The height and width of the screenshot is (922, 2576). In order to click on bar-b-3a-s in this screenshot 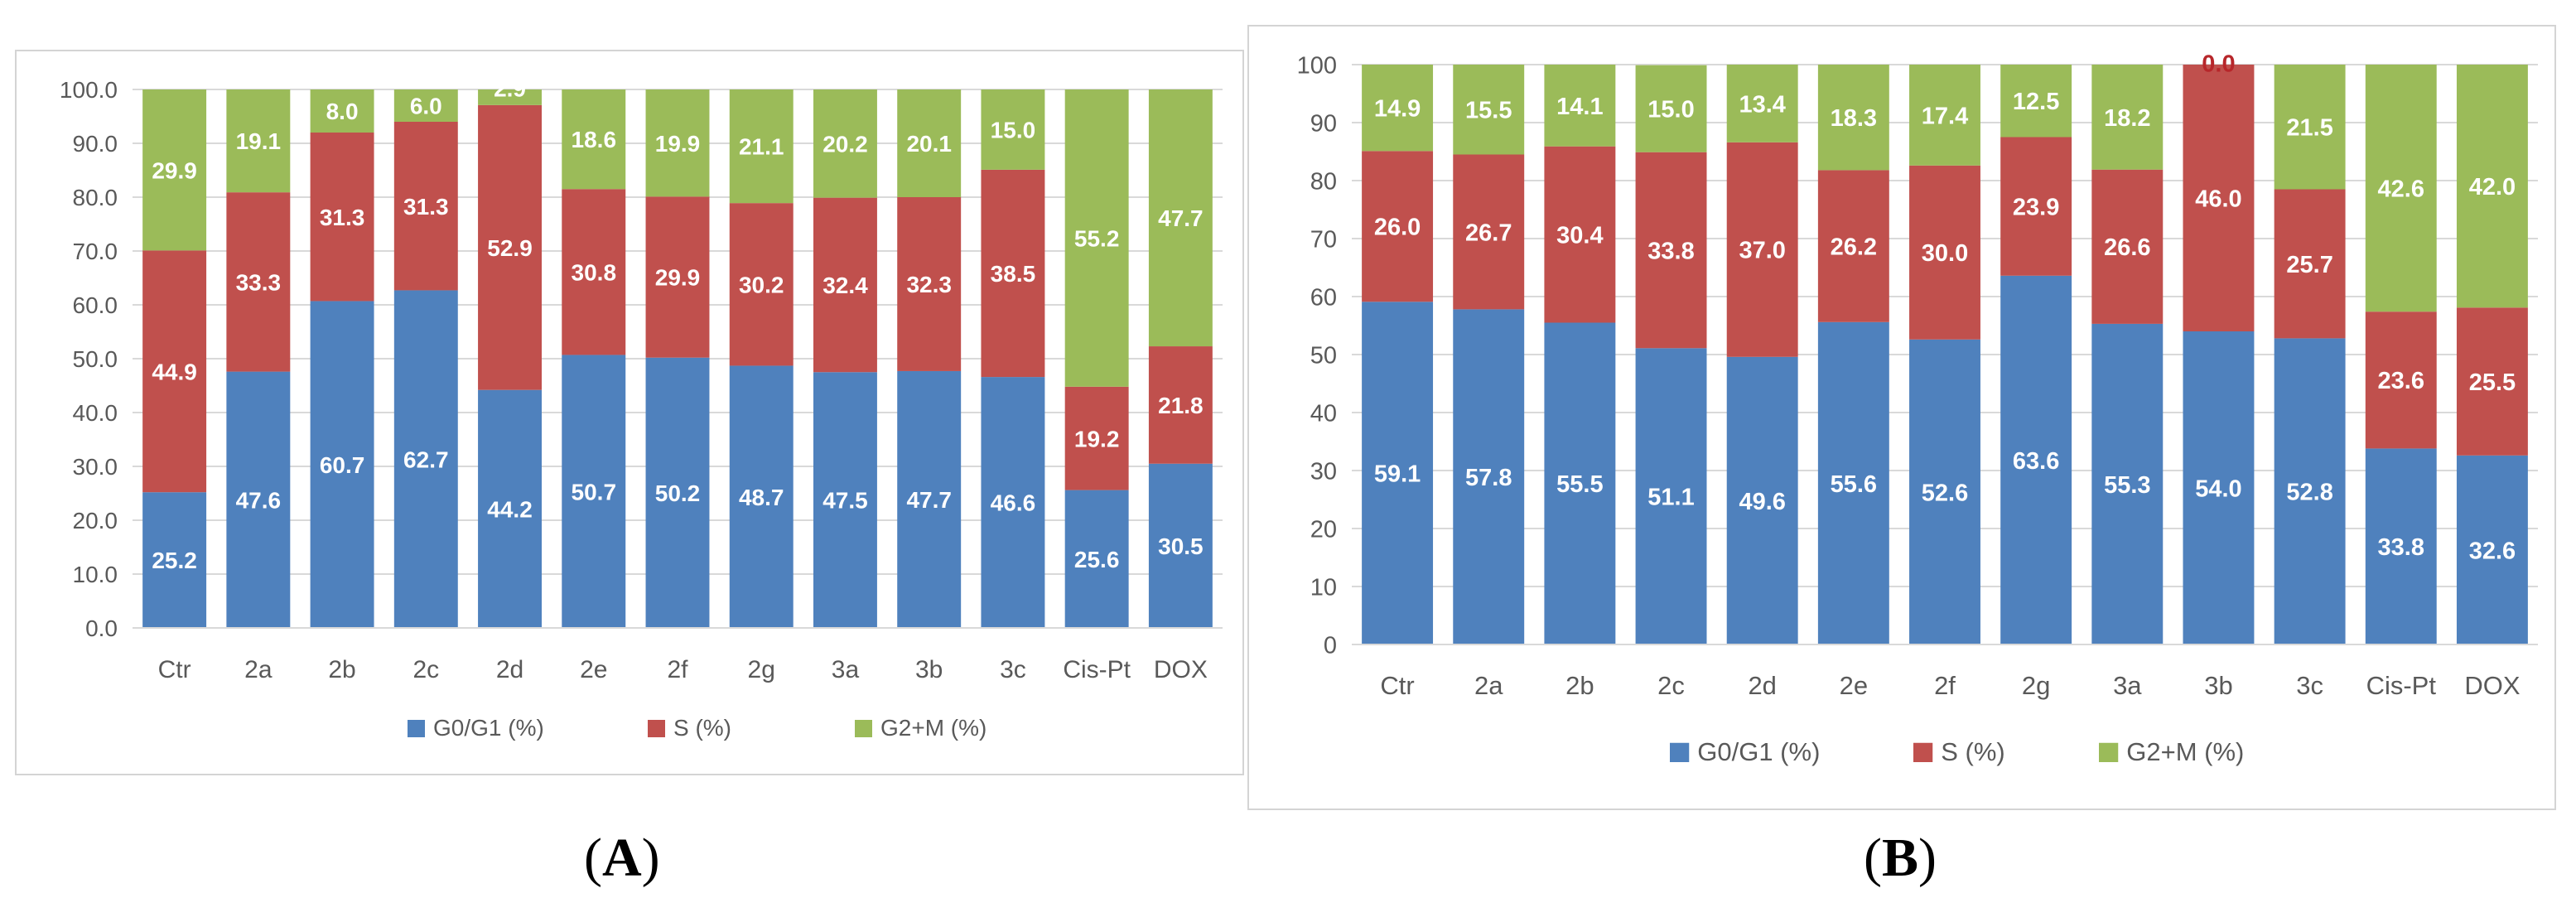, I will do `click(2127, 247)`.